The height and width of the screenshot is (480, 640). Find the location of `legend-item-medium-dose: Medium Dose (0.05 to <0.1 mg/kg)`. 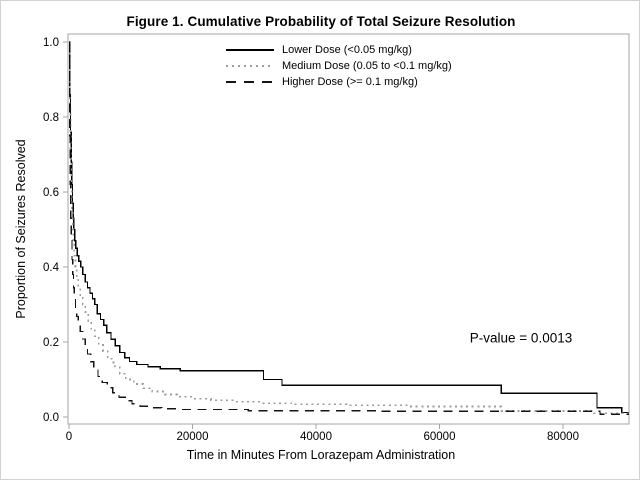

legend-item-medium-dose: Medium Dose (0.05 to <0.1 mg/kg) is located at coordinates (339, 66).